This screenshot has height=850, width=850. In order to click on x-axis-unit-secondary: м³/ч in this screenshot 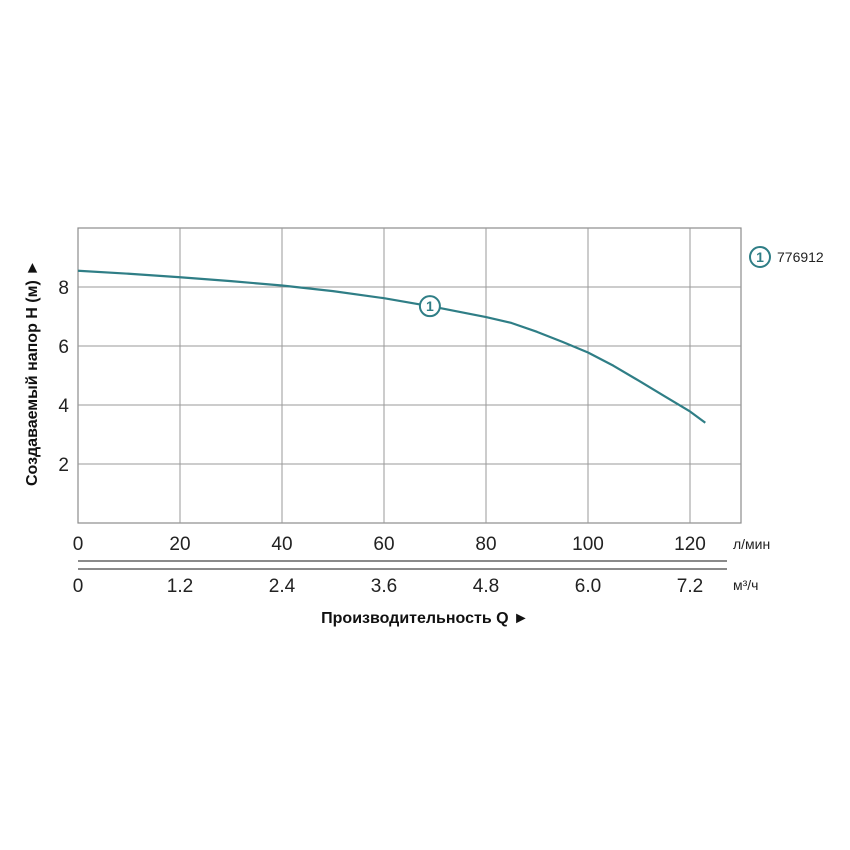, I will do `click(745, 585)`.